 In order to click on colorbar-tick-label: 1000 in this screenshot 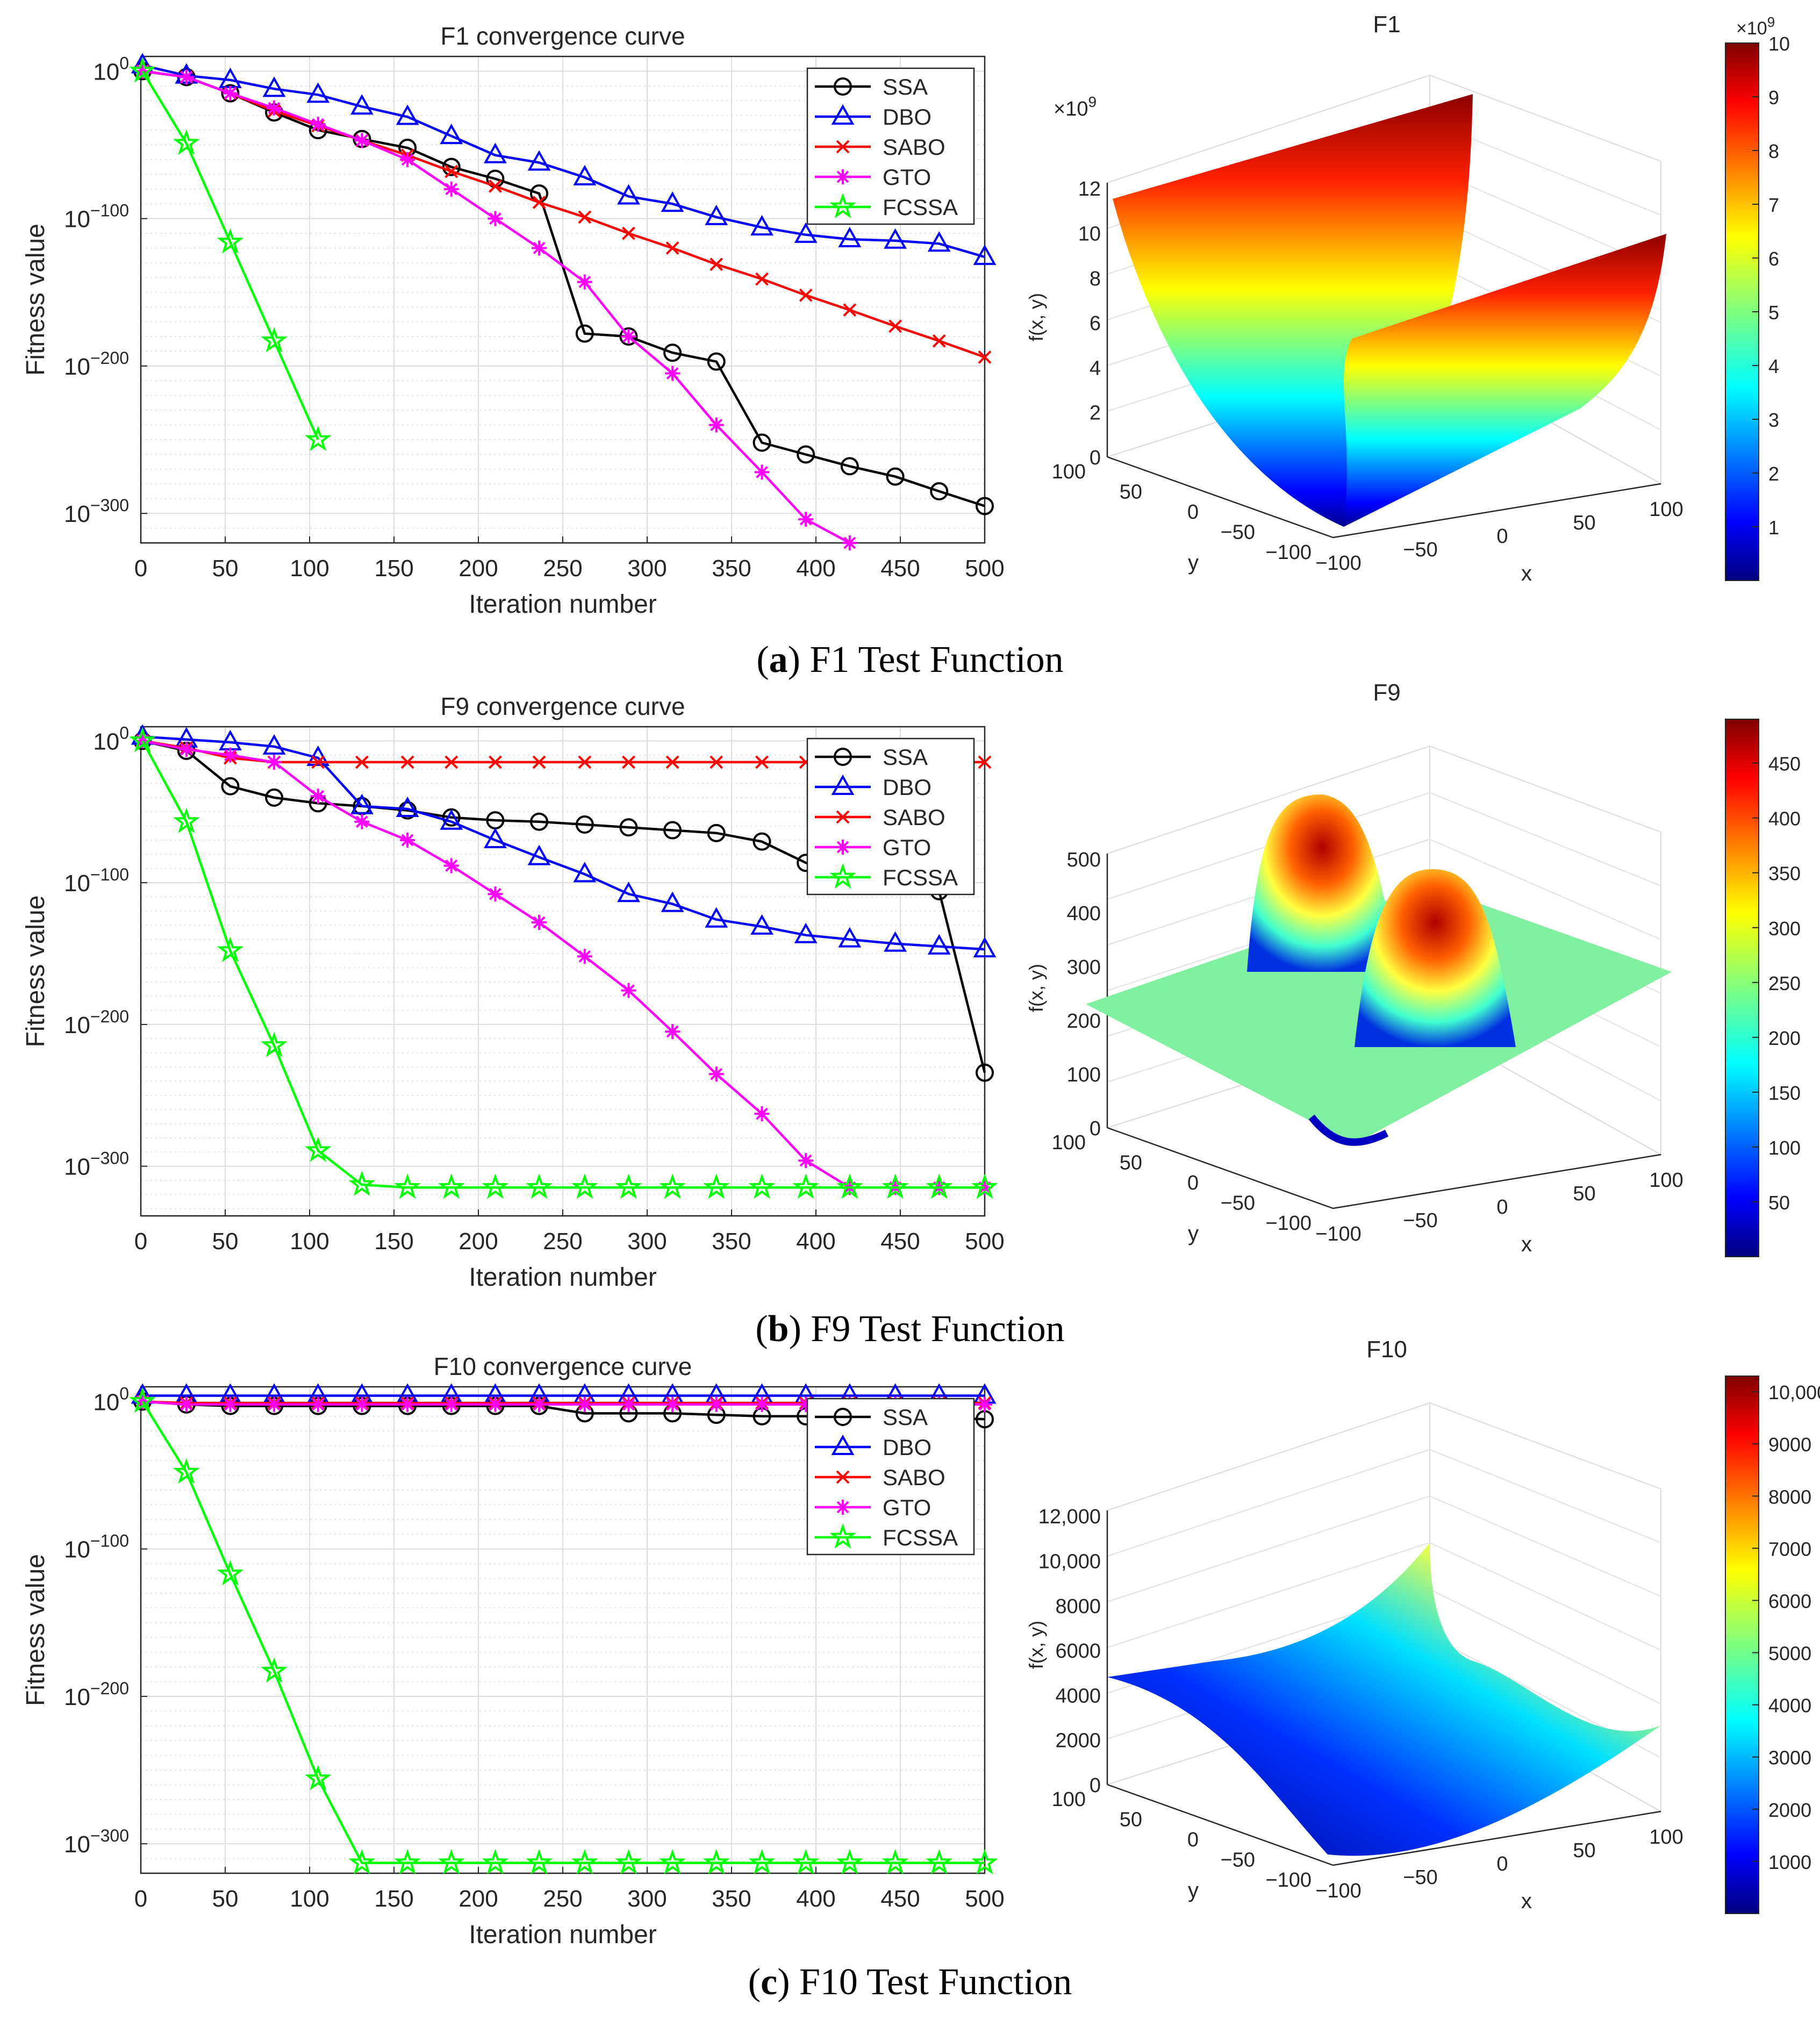, I will do `click(1789, 1862)`.